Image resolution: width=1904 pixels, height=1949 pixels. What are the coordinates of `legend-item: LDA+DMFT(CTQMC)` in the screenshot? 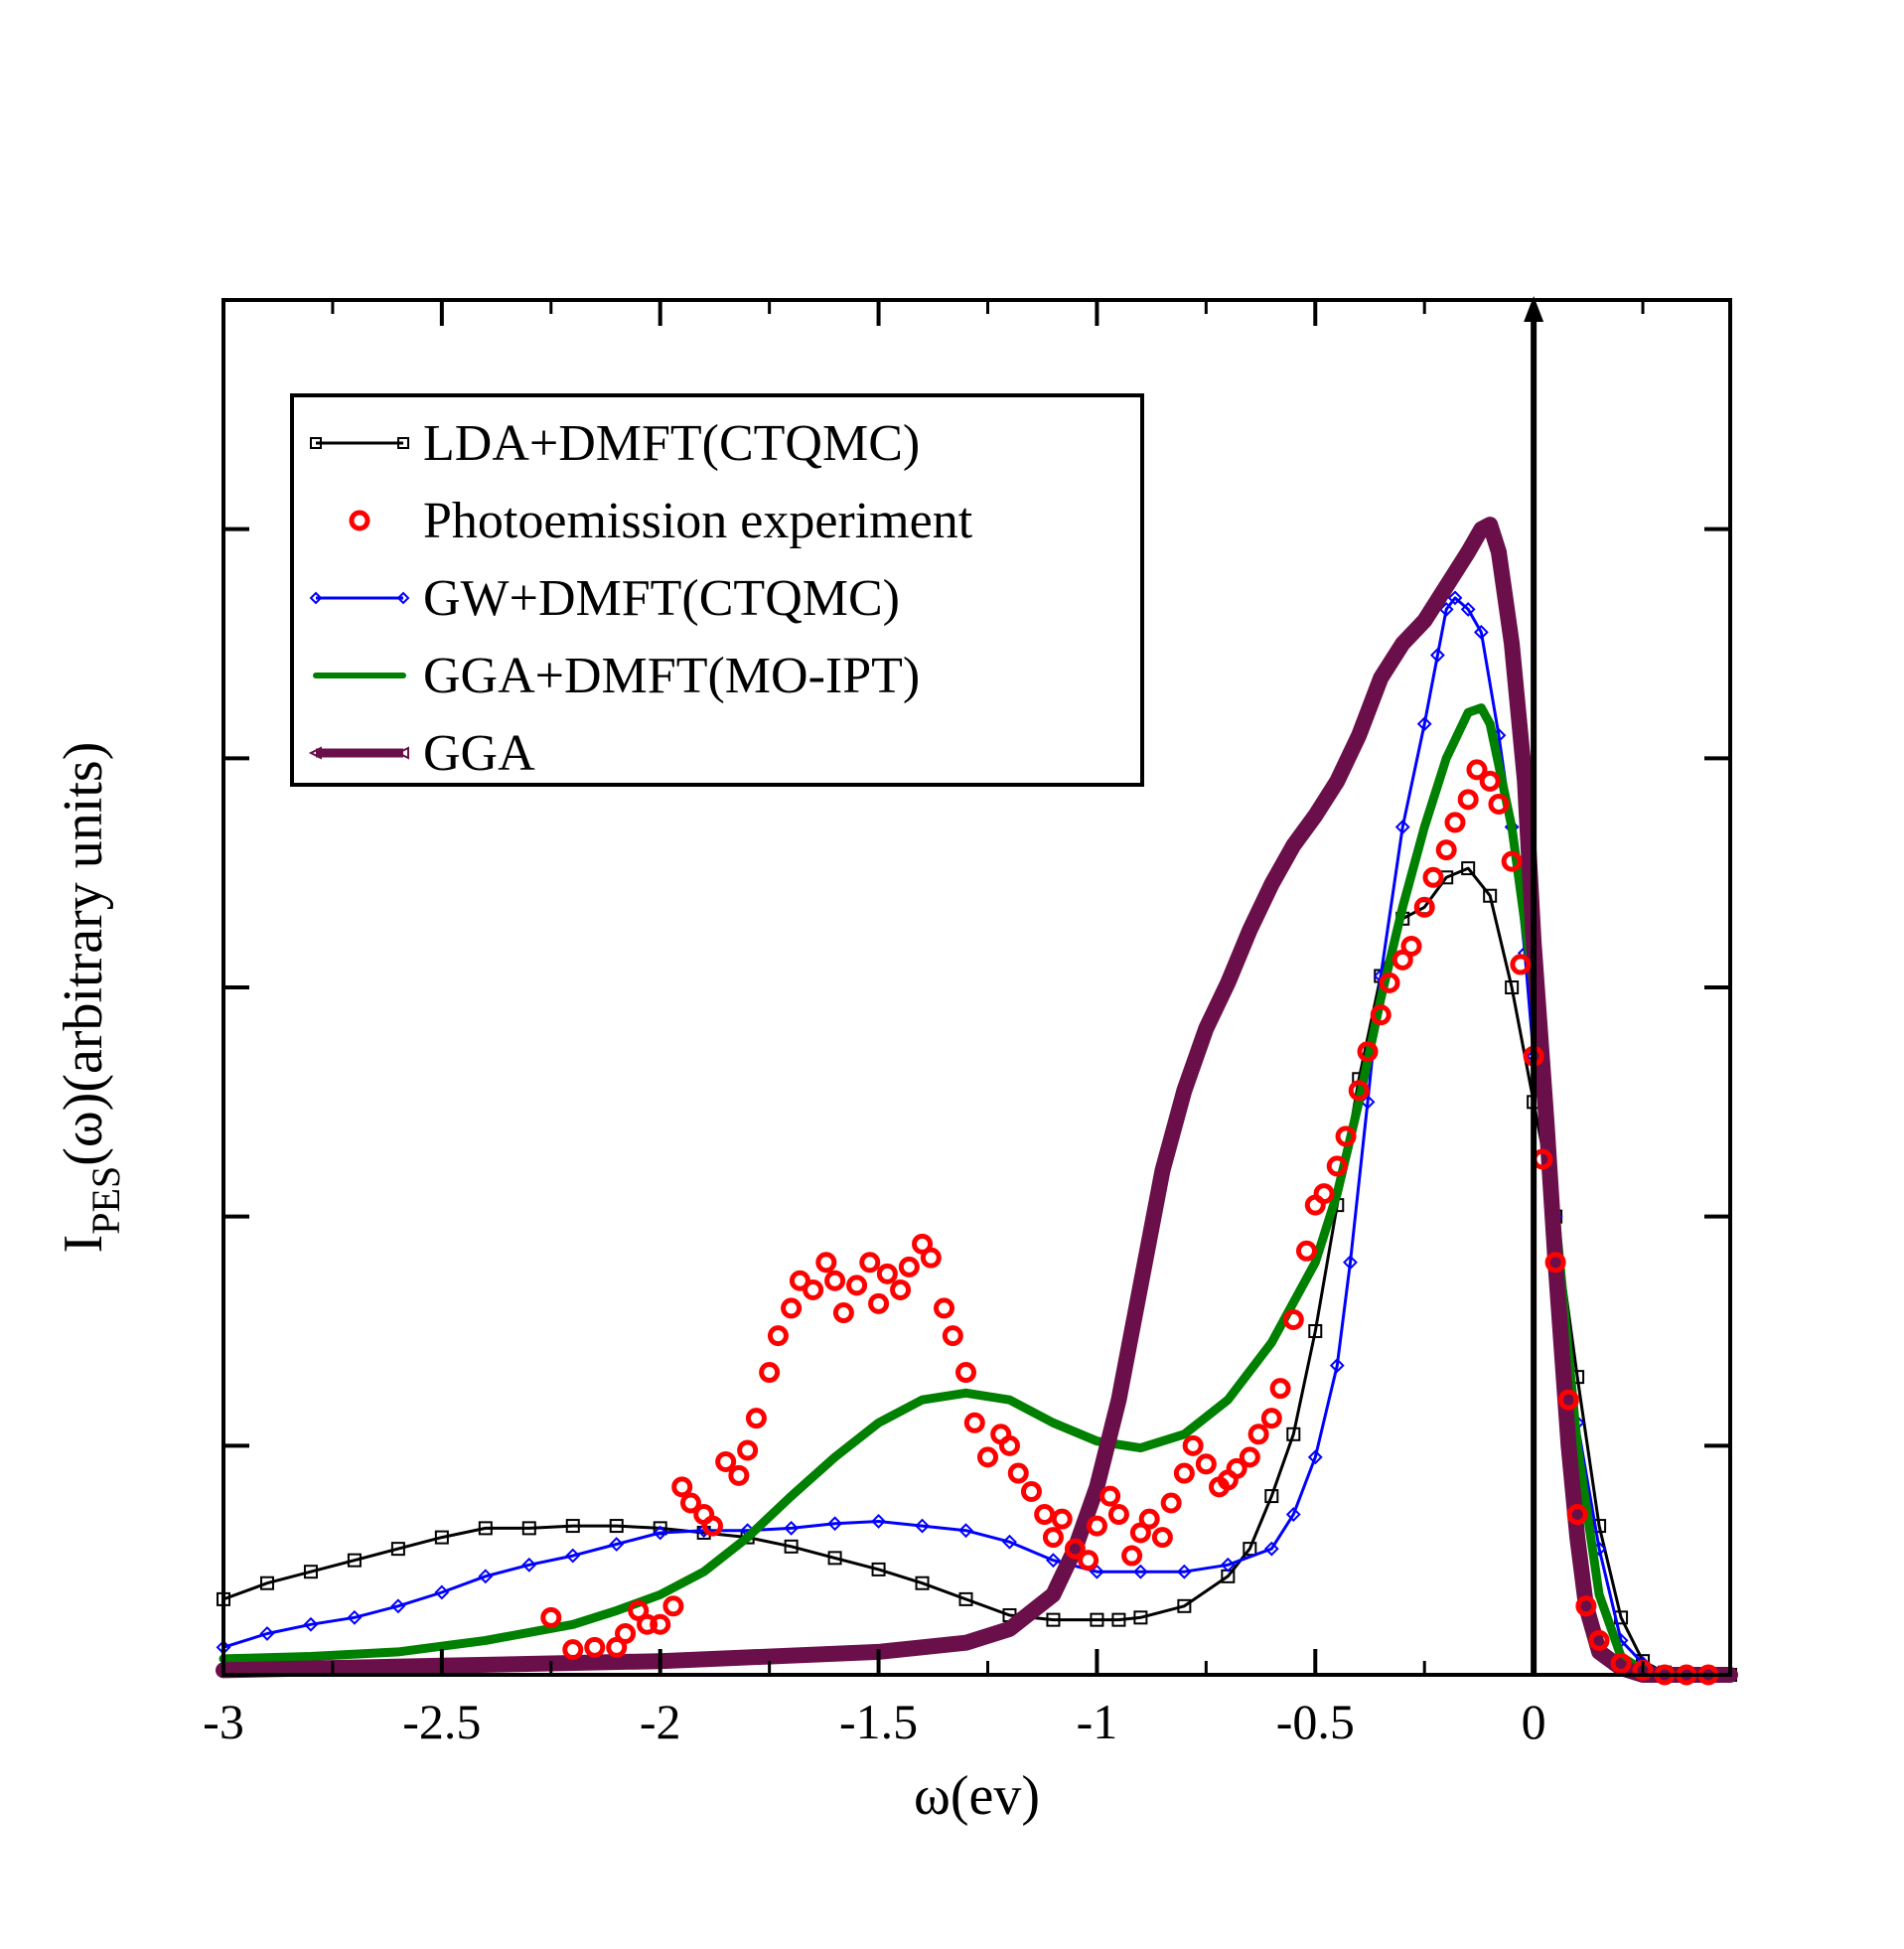 It's located at (615, 444).